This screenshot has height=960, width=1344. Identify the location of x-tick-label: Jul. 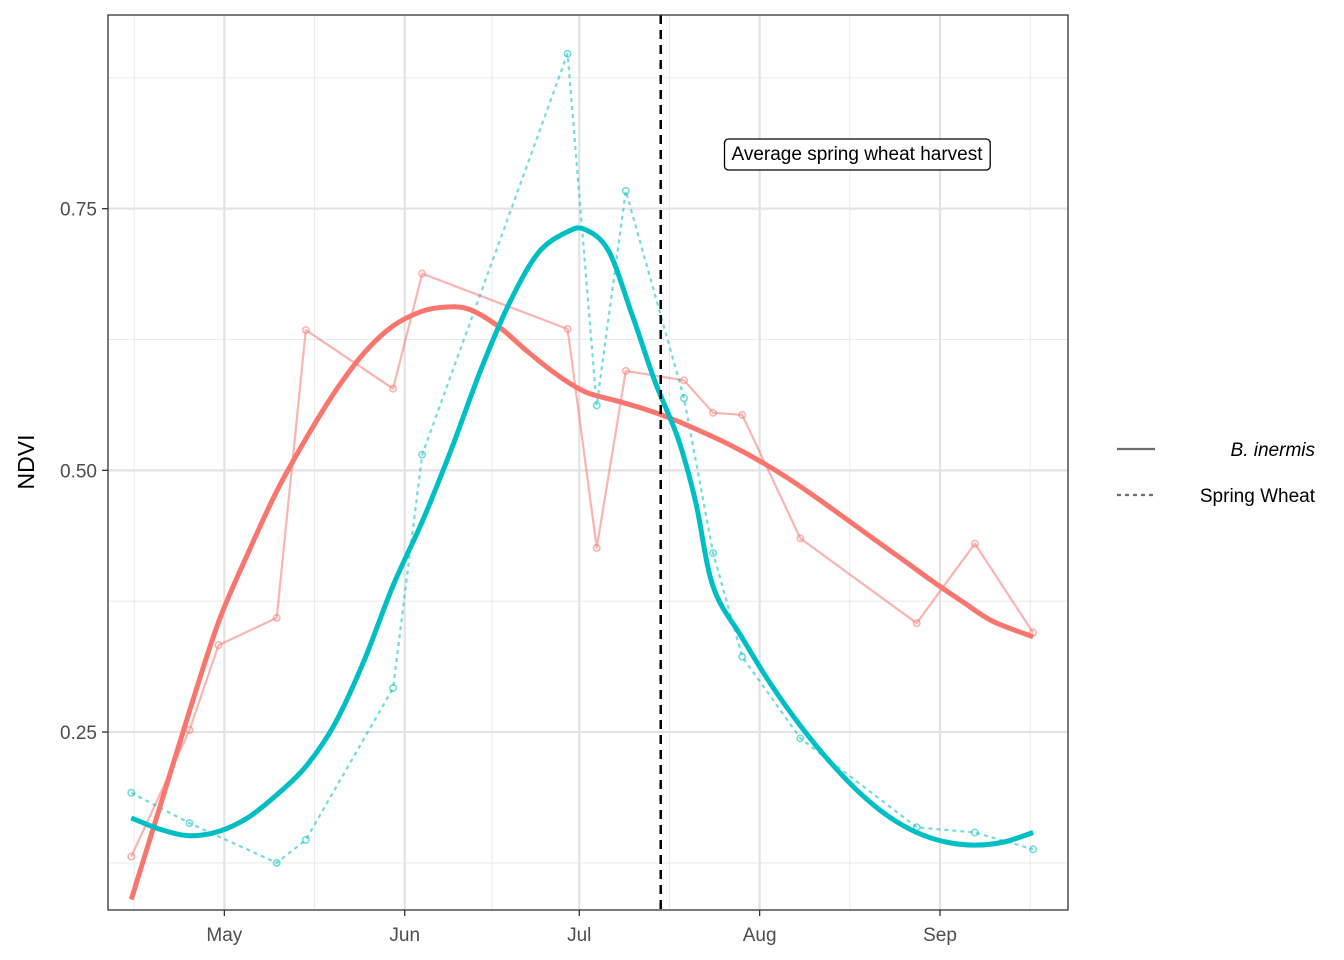
(579, 935).